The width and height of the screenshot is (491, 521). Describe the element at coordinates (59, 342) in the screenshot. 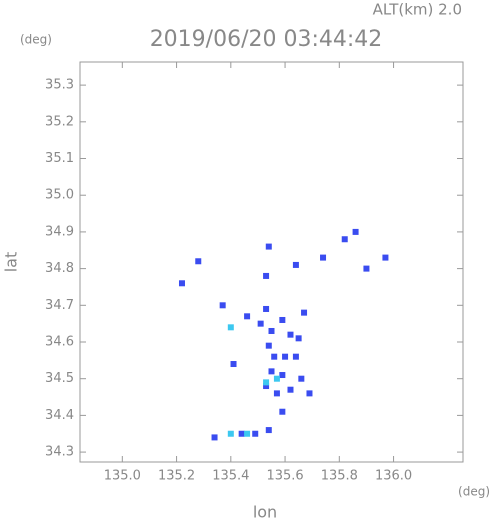

I see `y-tick-label: 34.6` at that location.